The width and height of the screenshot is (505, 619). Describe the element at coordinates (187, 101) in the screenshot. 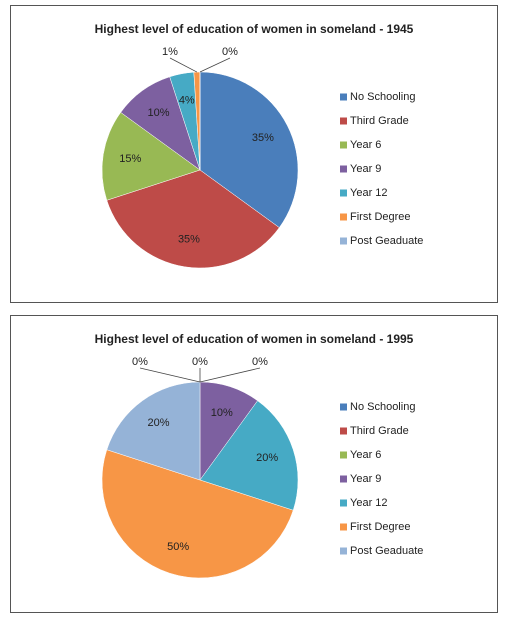

I see `data-label: 4%` at that location.